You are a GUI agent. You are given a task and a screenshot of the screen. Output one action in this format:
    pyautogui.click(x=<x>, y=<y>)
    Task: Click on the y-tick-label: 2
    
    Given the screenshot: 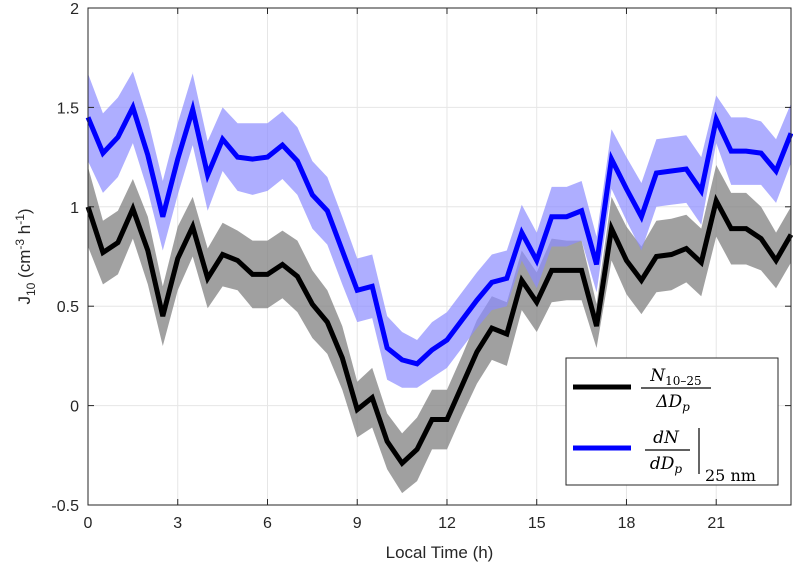 What is the action you would take?
    pyautogui.click(x=74, y=9)
    